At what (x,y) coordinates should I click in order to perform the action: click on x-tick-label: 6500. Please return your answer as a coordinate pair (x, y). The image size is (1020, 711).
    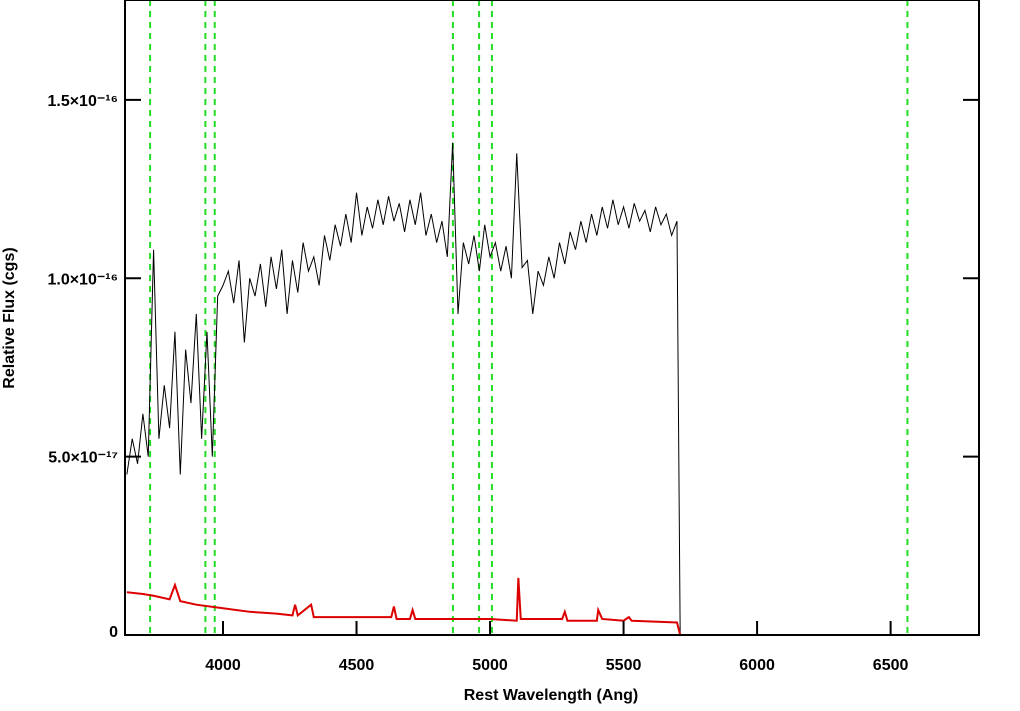
    Looking at the image, I should click on (891, 665).